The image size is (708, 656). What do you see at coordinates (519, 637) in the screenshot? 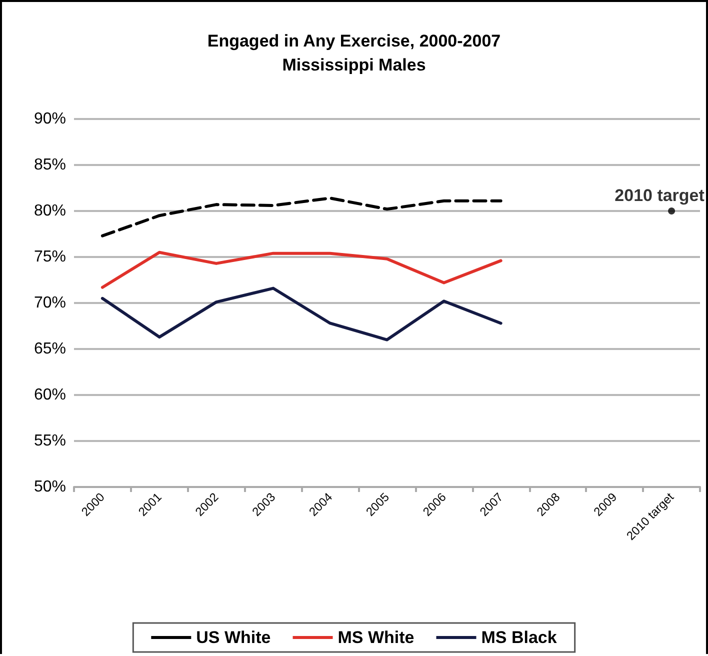
I see `legend-label: MS Black` at bounding box center [519, 637].